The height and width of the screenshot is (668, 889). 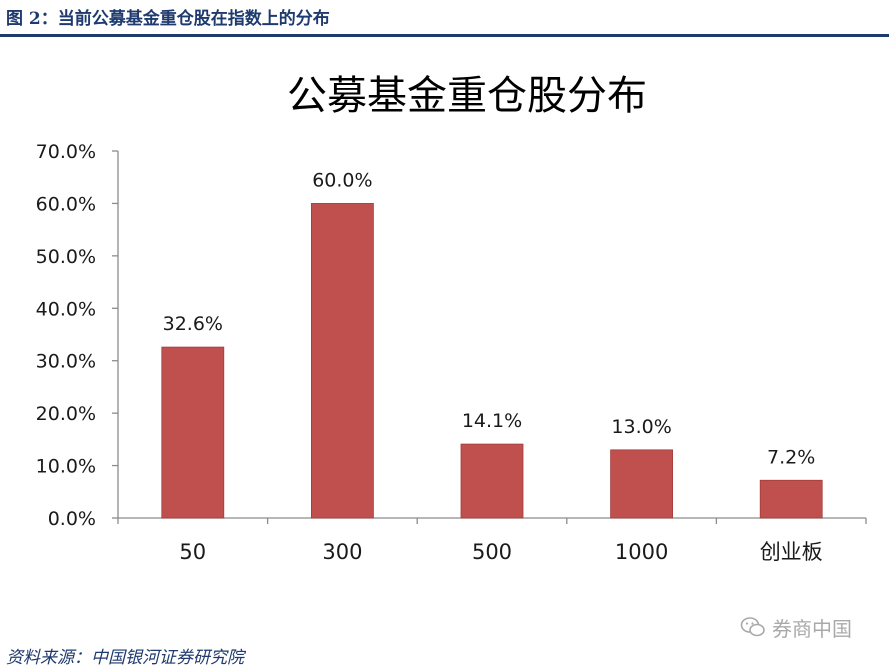 What do you see at coordinates (342, 180) in the screenshot?
I see `data-label: 60.0%` at bounding box center [342, 180].